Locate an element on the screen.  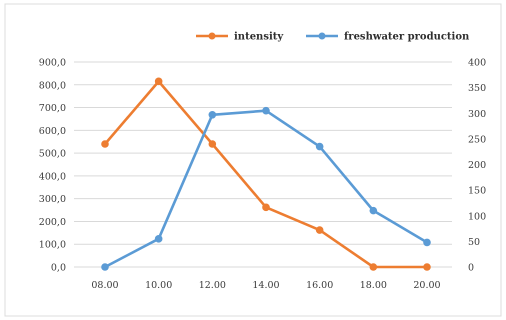
right-axis-ticks: 0 50 100 150 200 250 300 350 400 is located at coordinates (477, 166).